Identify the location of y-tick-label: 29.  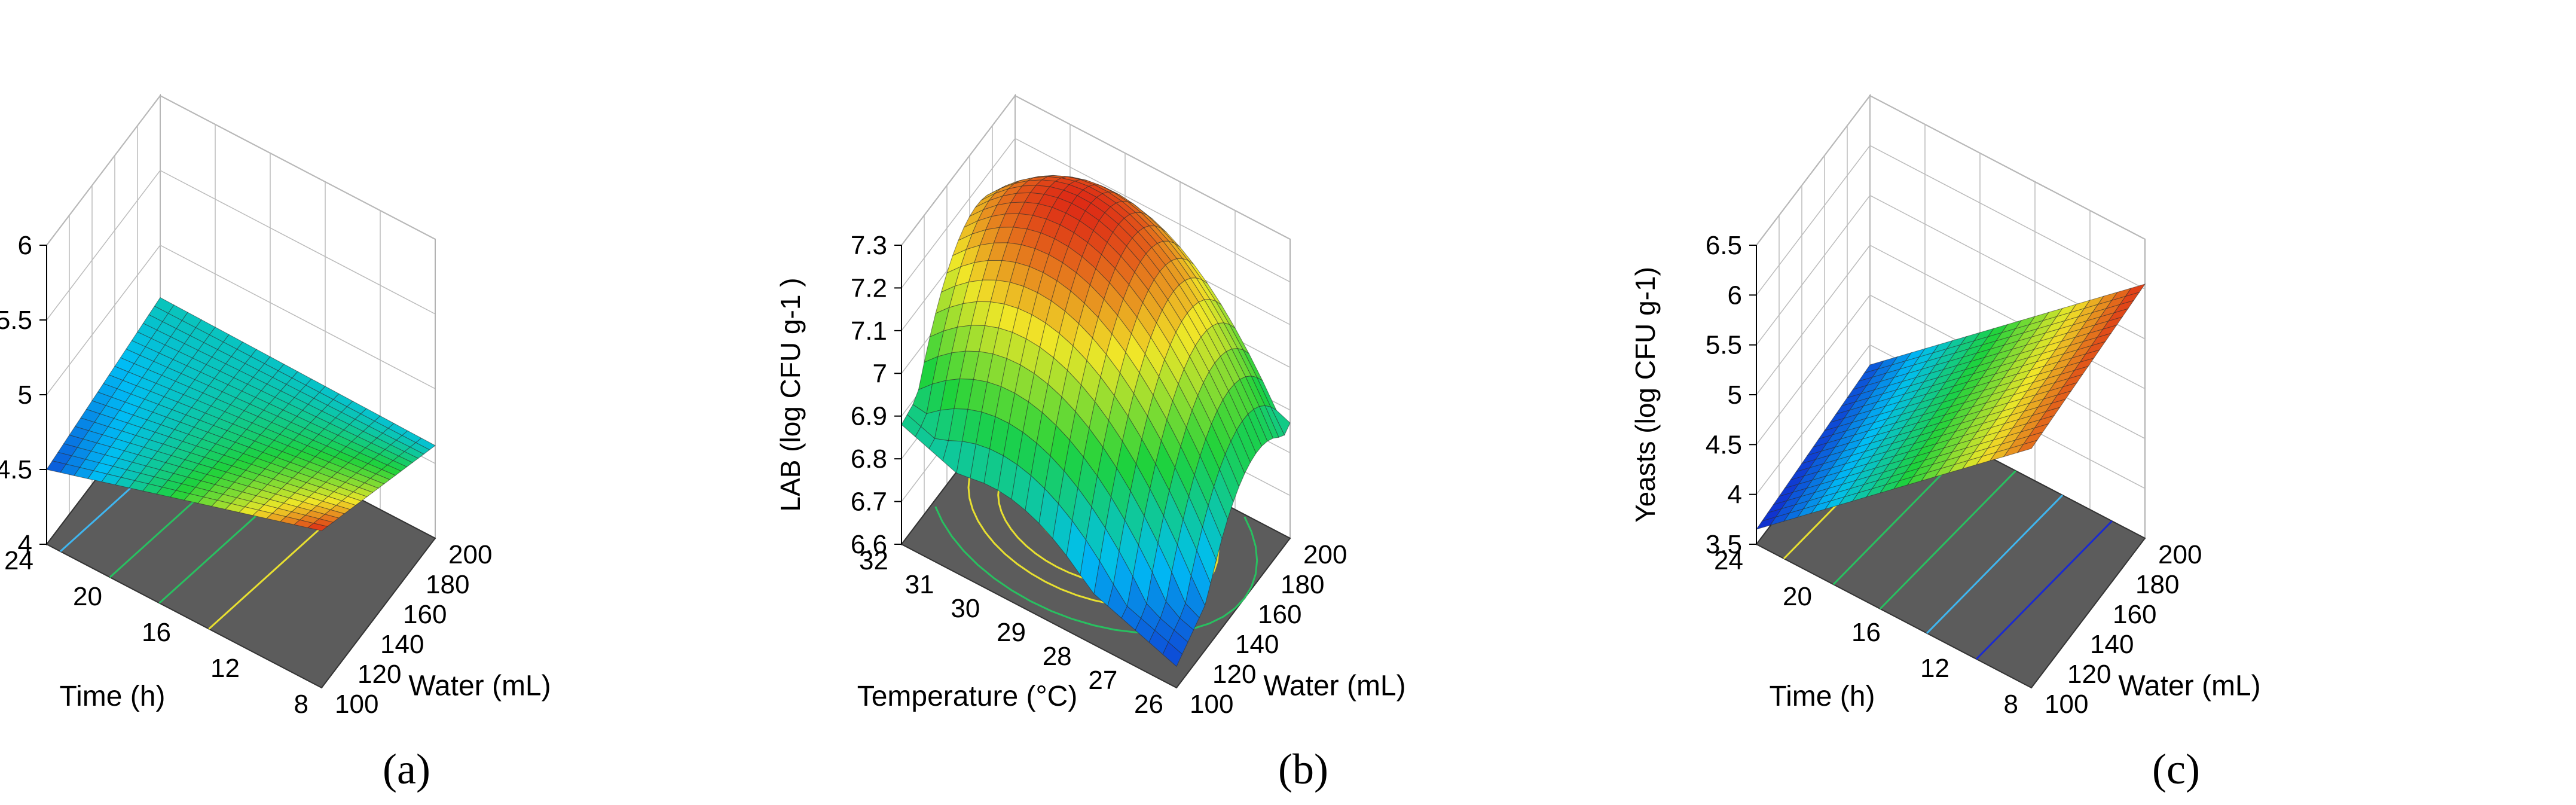
(1011, 632).